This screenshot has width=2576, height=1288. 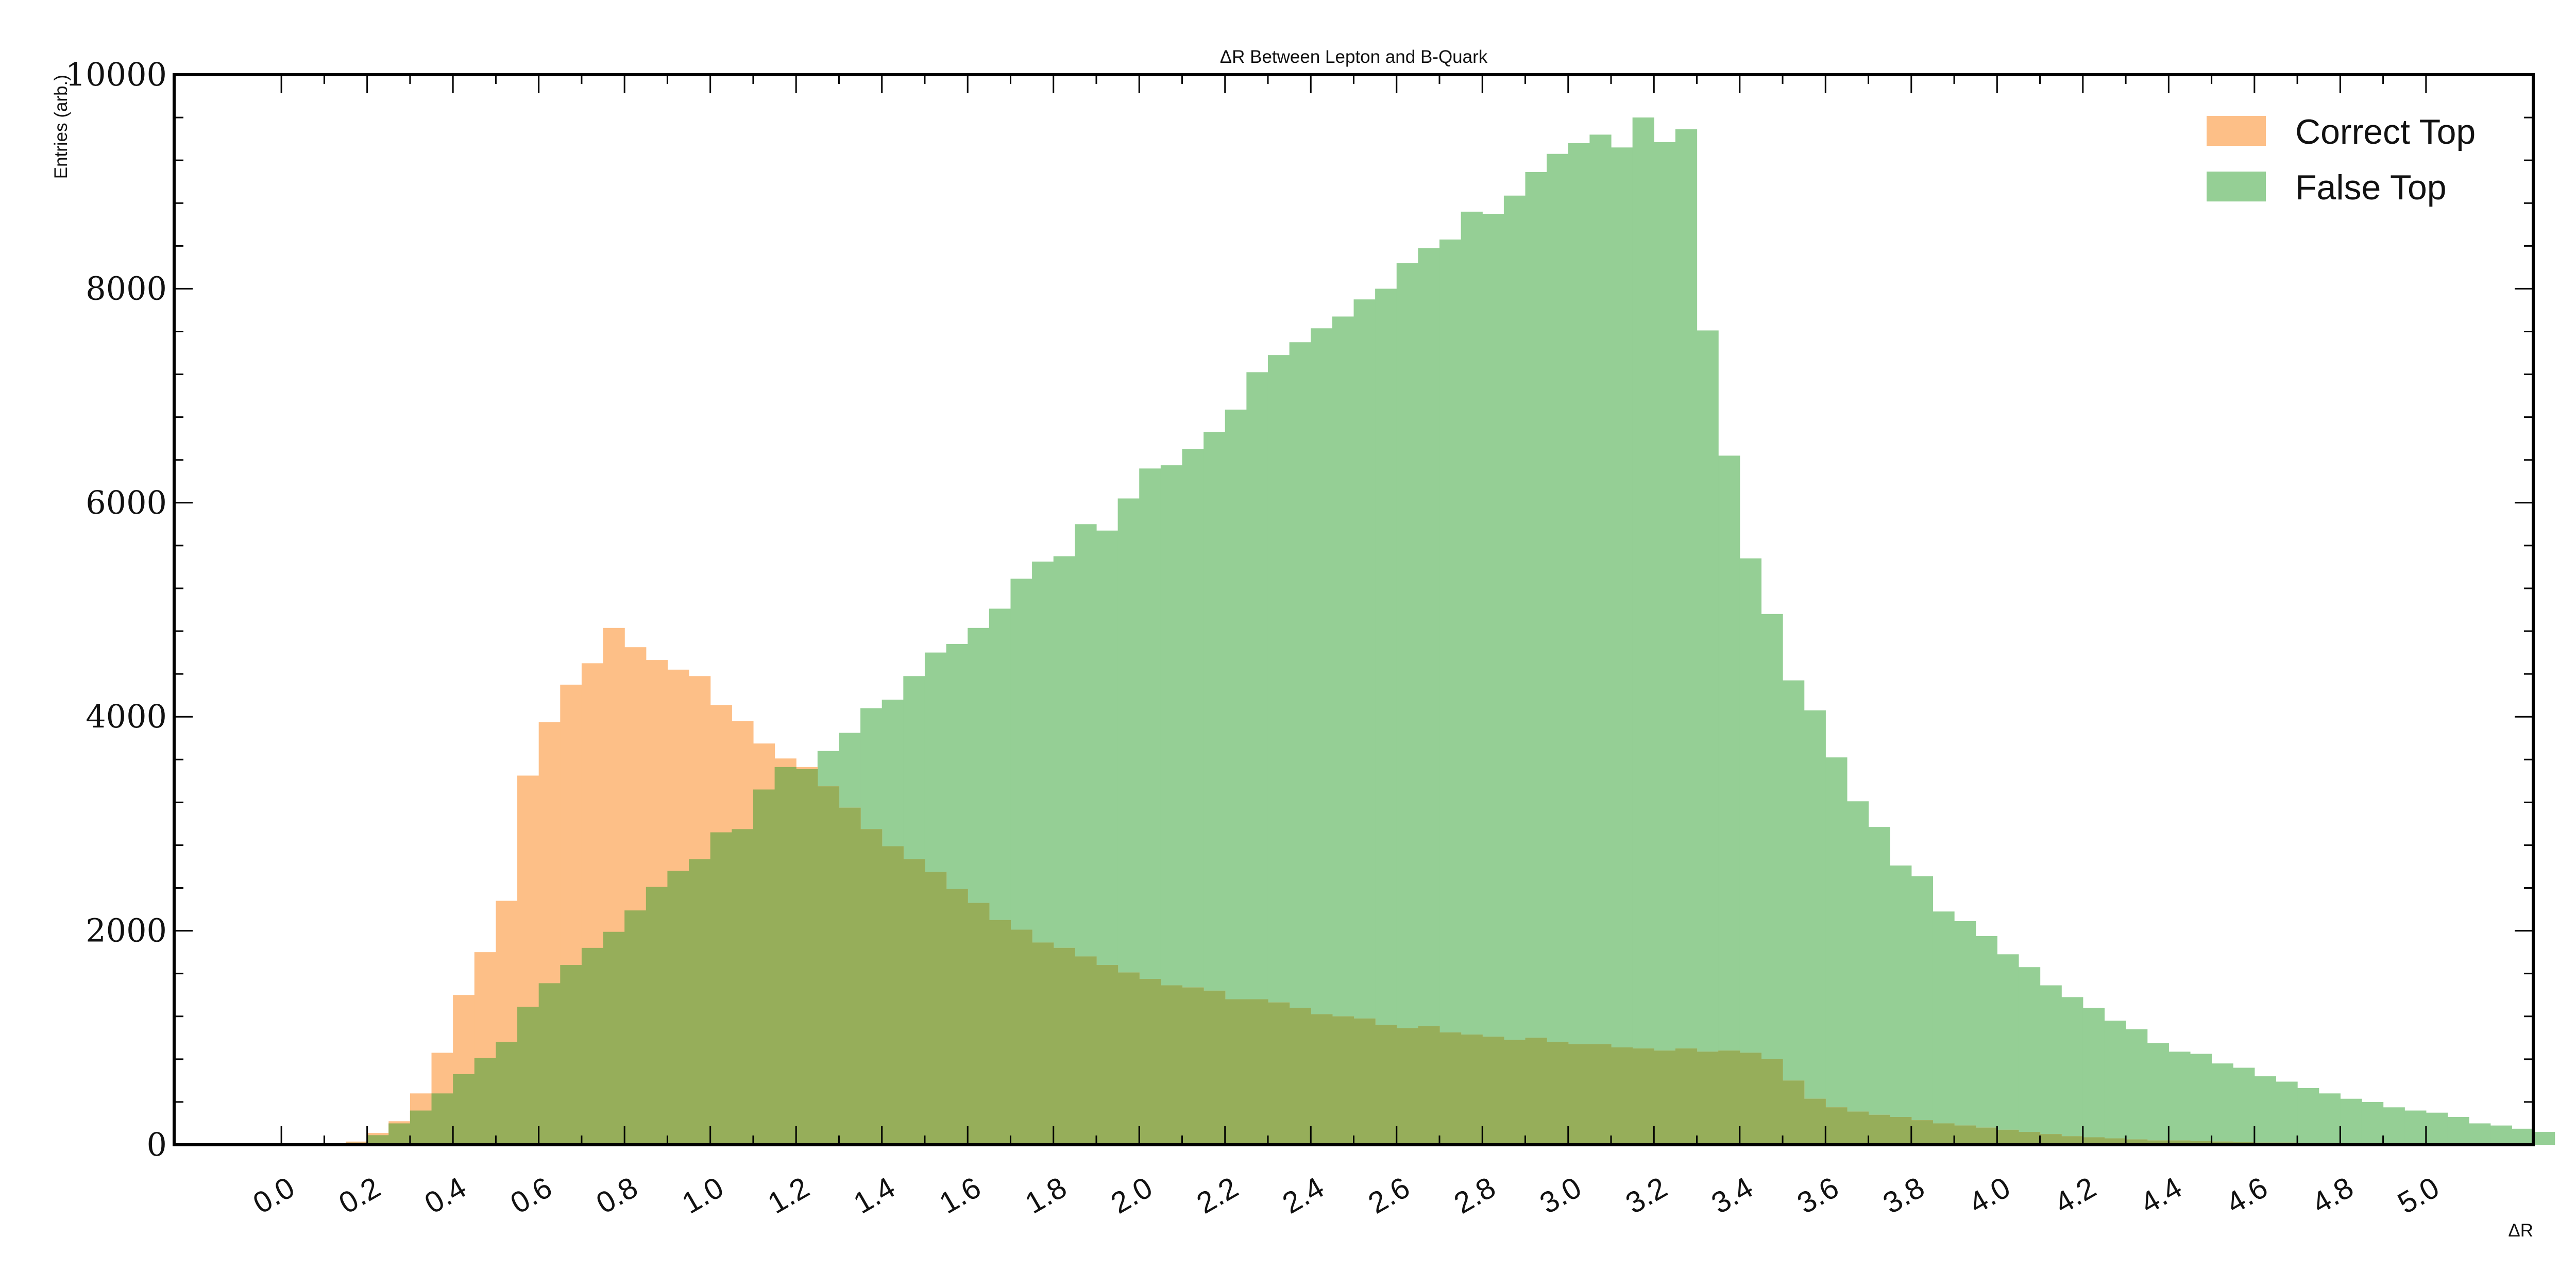 What do you see at coordinates (445, 1196) in the screenshot?
I see `x-tick-label: 0.4` at bounding box center [445, 1196].